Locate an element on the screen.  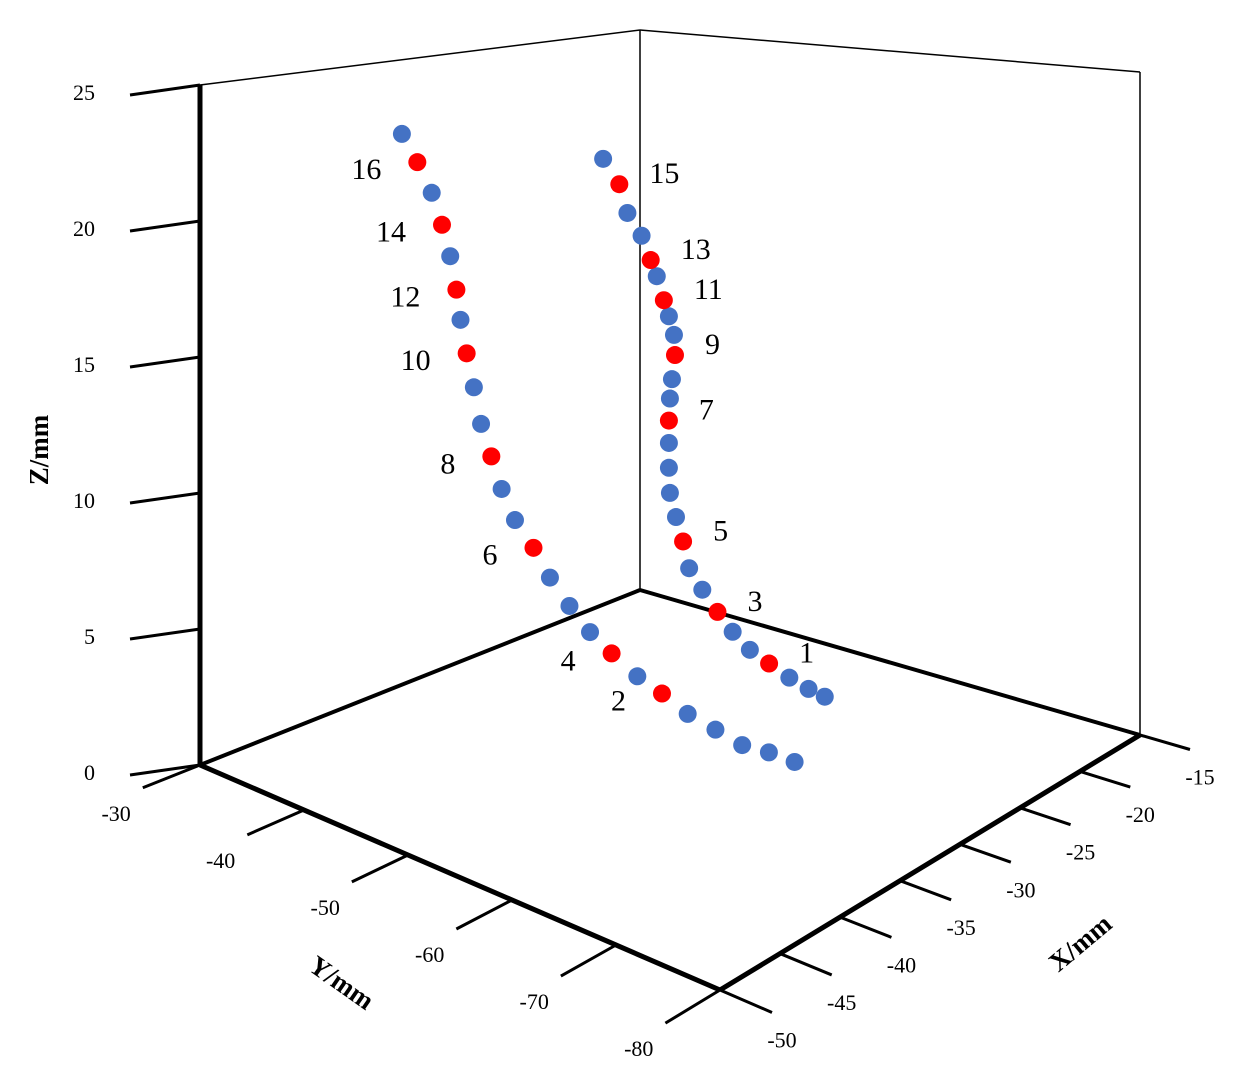
x-tick-label: -45 is located at coordinates (841, 1002).